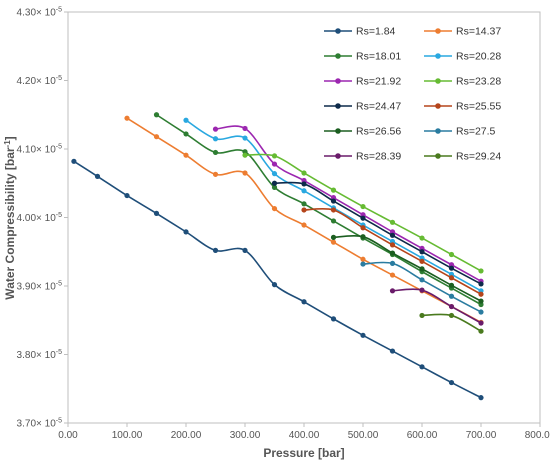 This screenshot has height=463, width=550. I want to click on x-tick-label: 0.00, so click(68, 435).